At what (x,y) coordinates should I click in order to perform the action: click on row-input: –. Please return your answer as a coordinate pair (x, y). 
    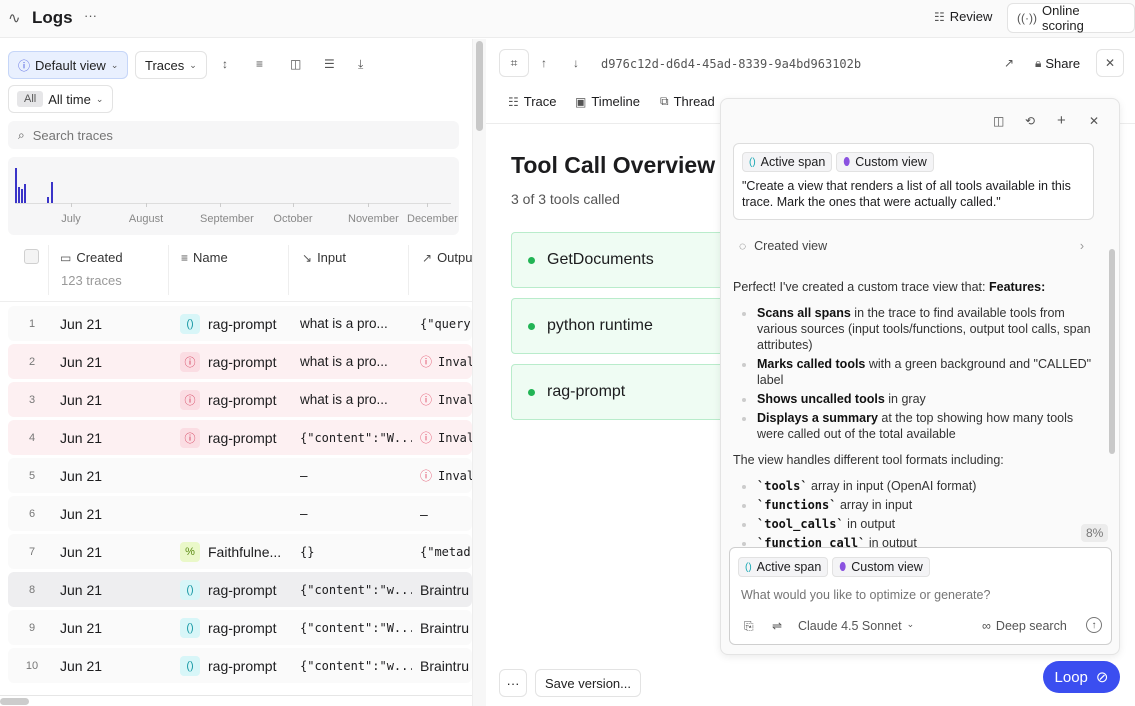
    Looking at the image, I should click on (304, 513).